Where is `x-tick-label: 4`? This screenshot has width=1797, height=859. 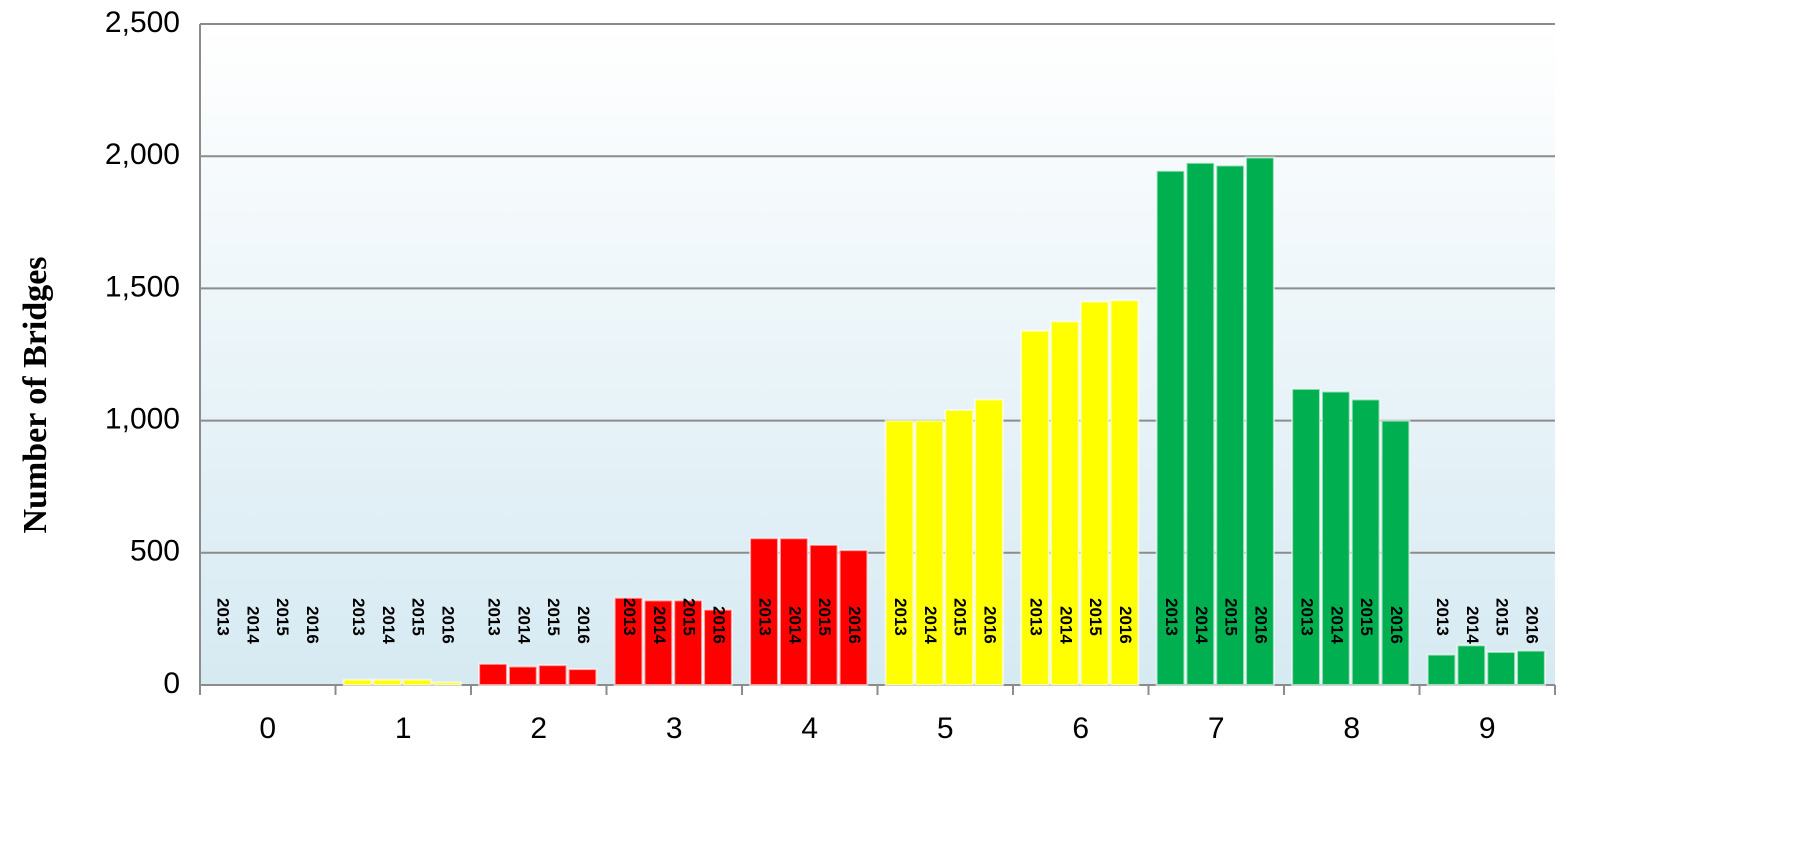
x-tick-label: 4 is located at coordinates (809, 728).